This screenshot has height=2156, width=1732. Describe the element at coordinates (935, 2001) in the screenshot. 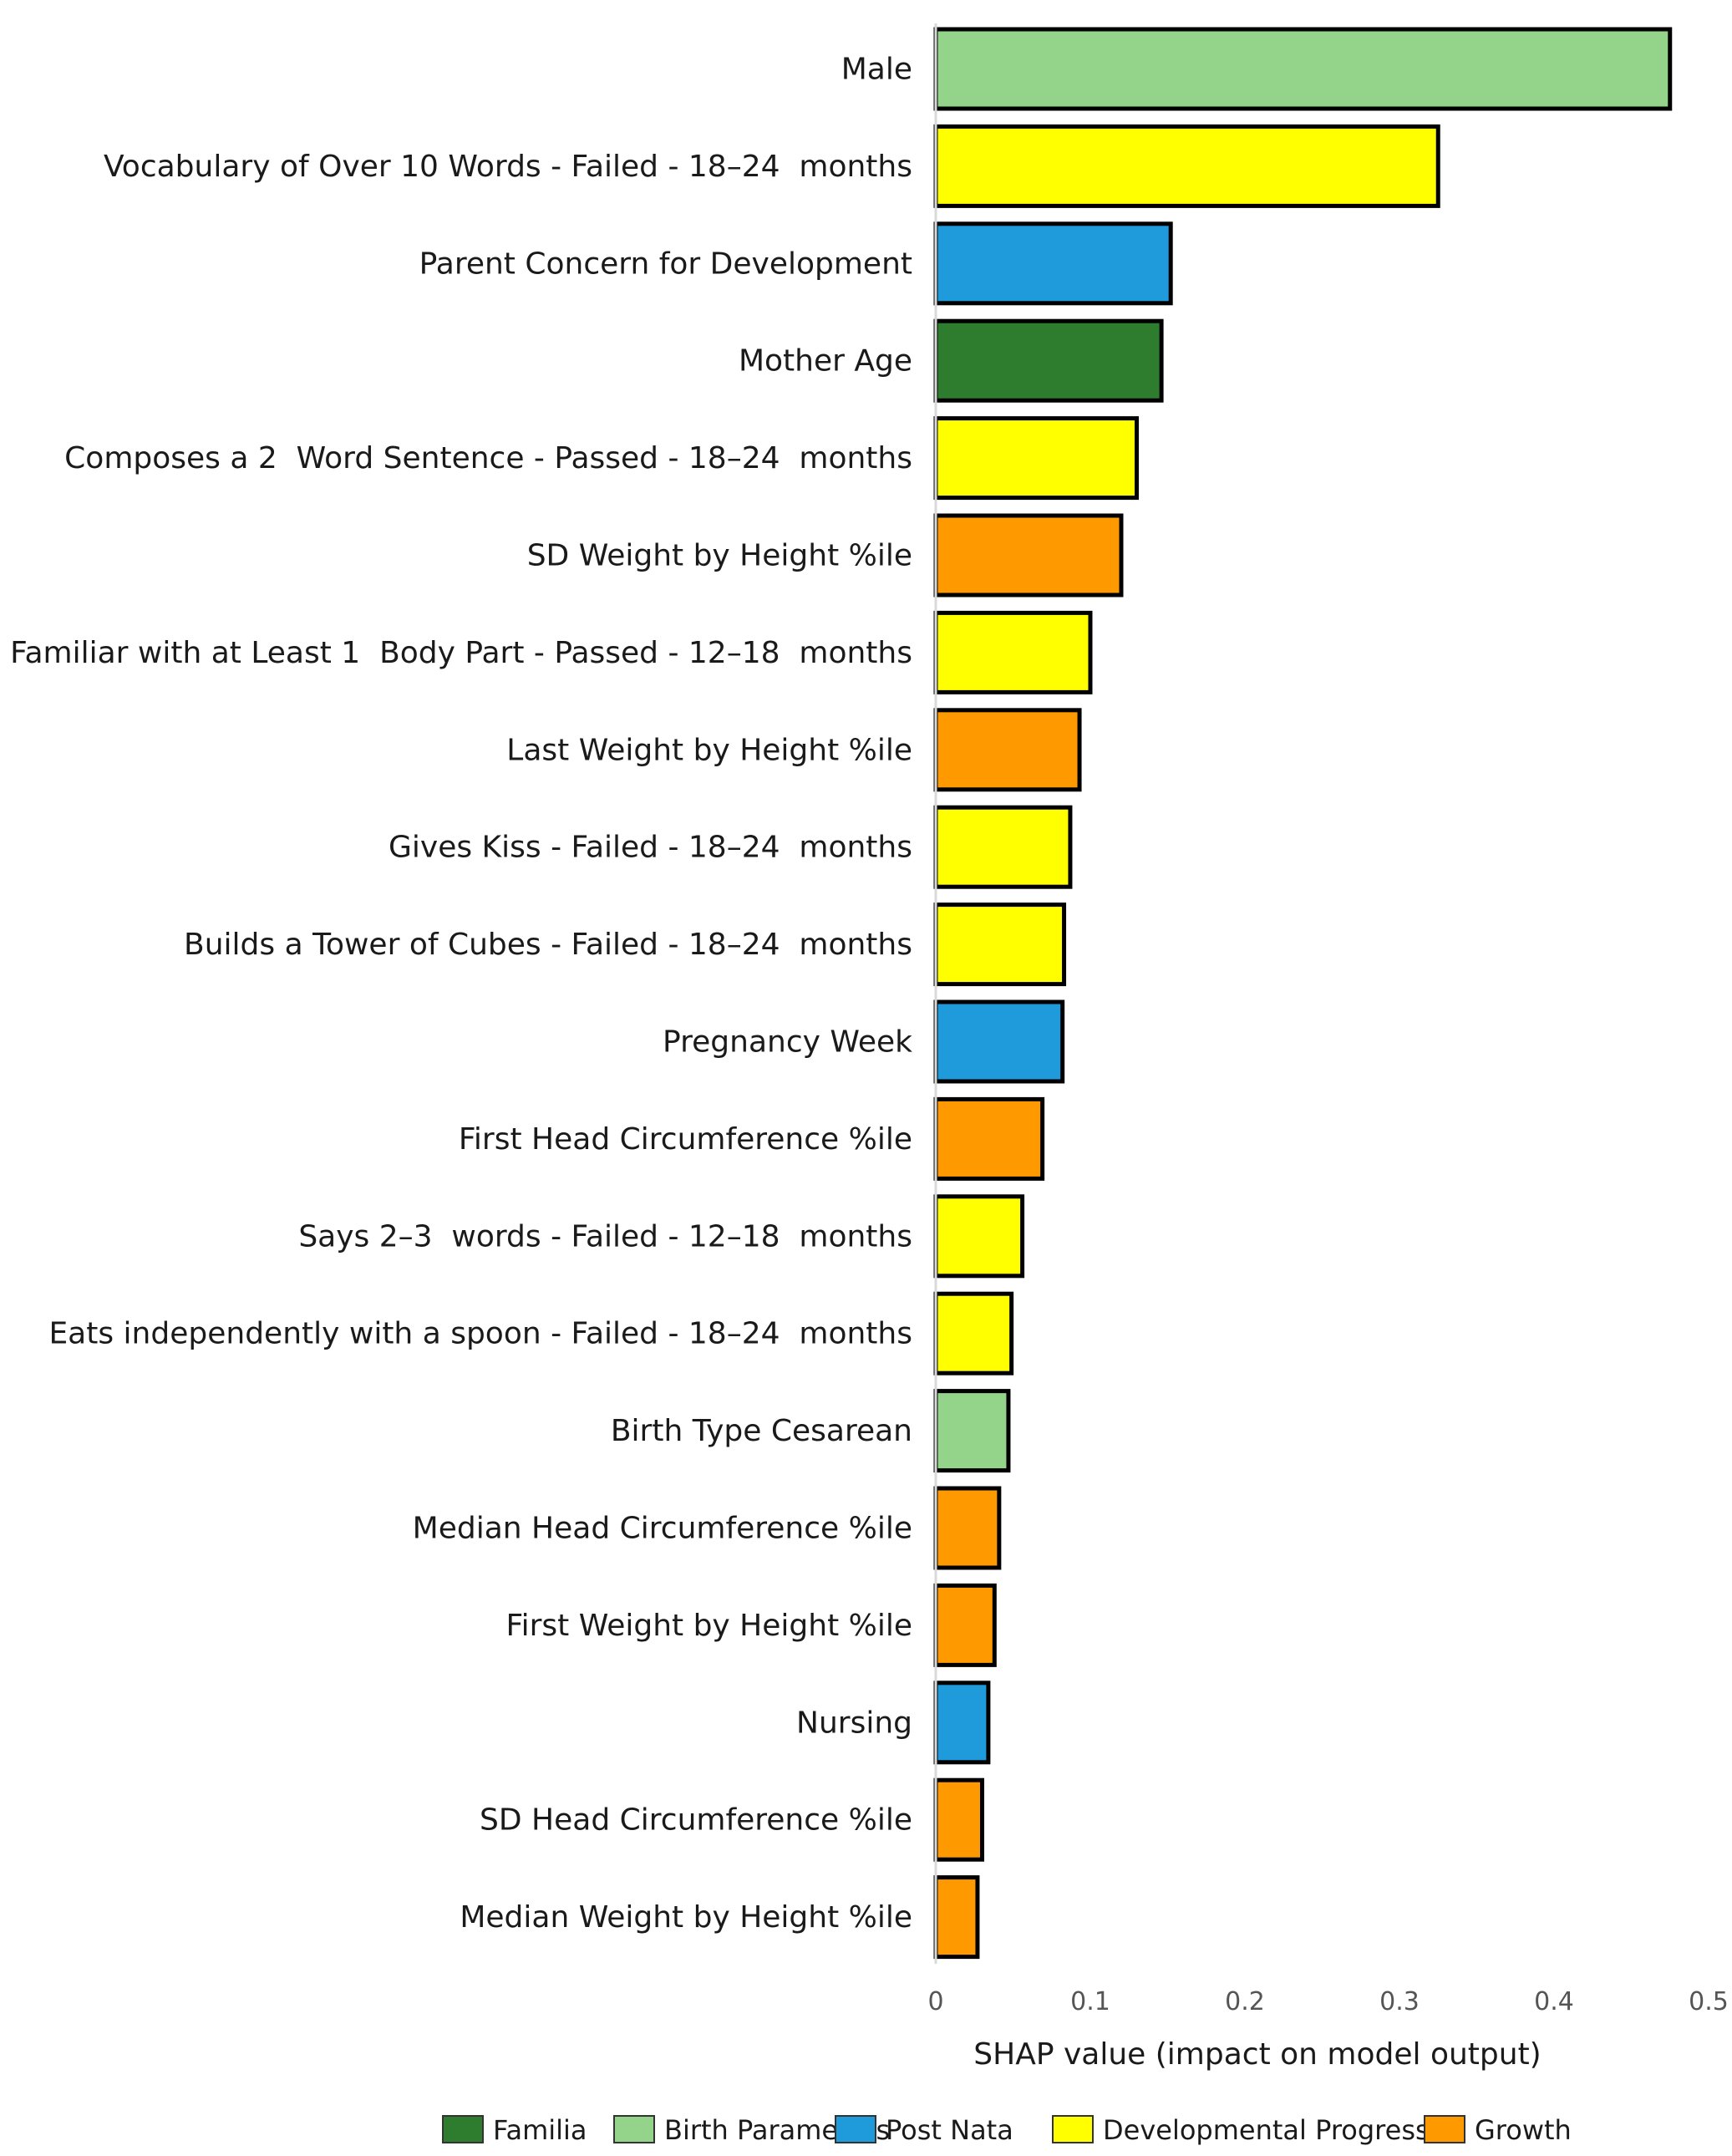

I see `x-tick-label: 0` at that location.